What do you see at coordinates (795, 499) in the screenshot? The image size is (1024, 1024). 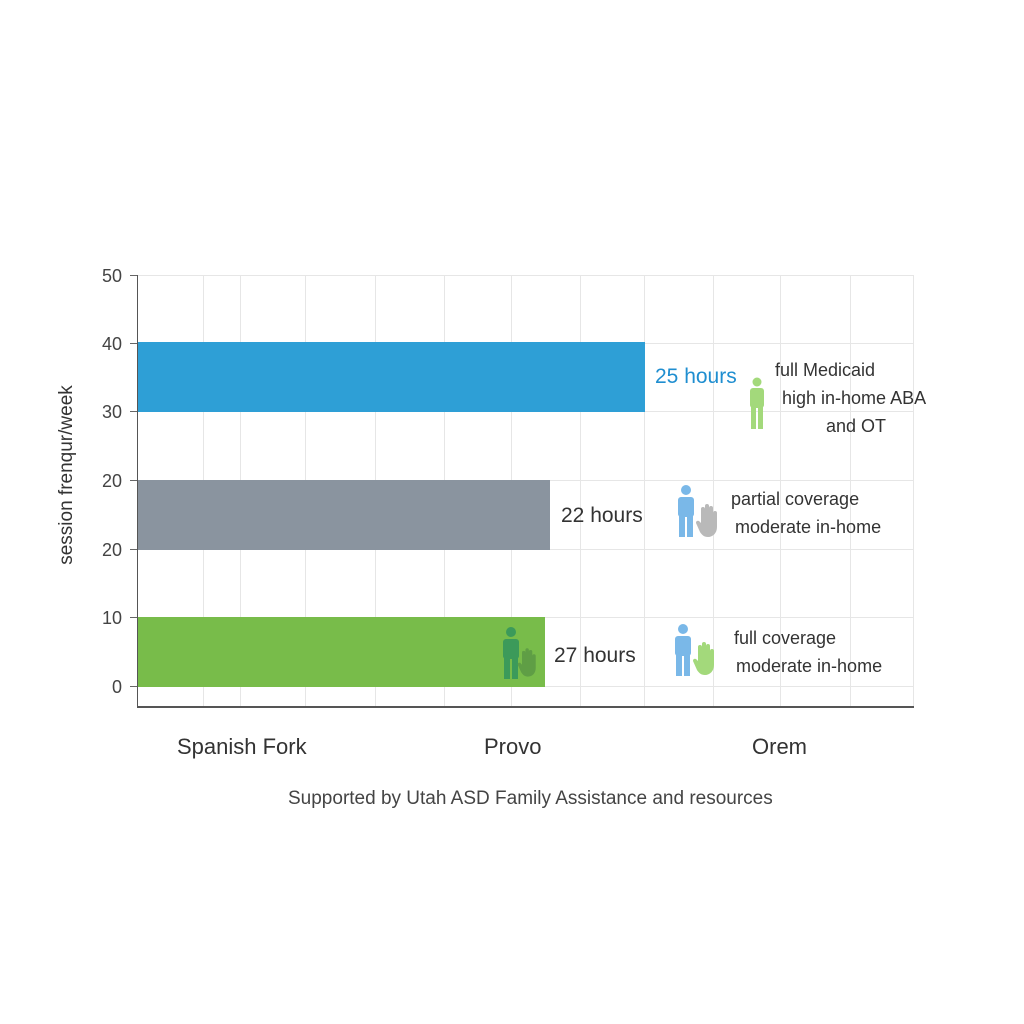 I see `bar-note-line: partial coverage` at bounding box center [795, 499].